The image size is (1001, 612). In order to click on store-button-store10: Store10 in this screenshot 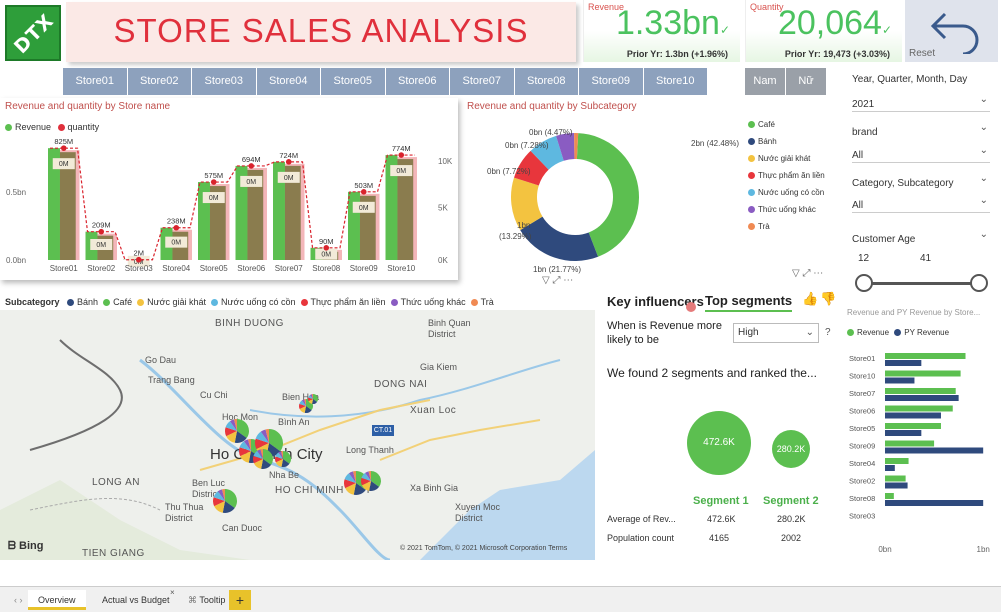, I will do `click(675, 81)`.